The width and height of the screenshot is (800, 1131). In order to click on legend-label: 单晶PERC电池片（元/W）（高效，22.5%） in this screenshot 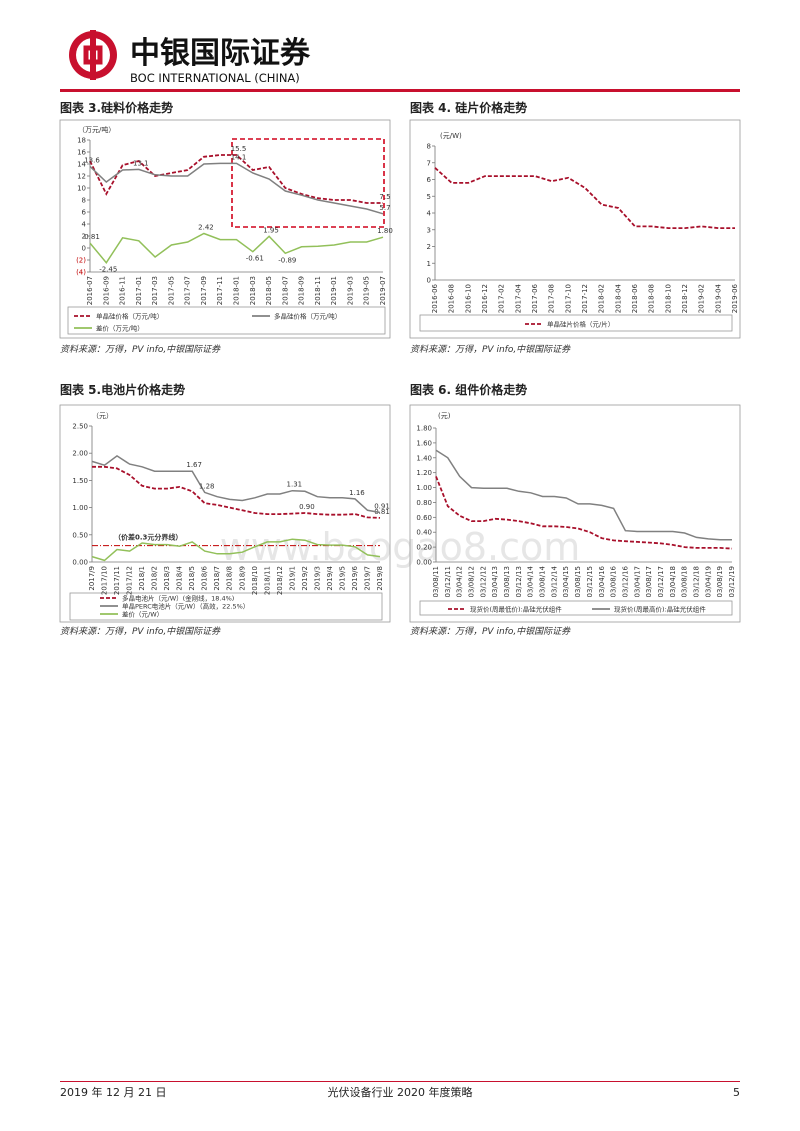, I will do `click(185, 606)`.